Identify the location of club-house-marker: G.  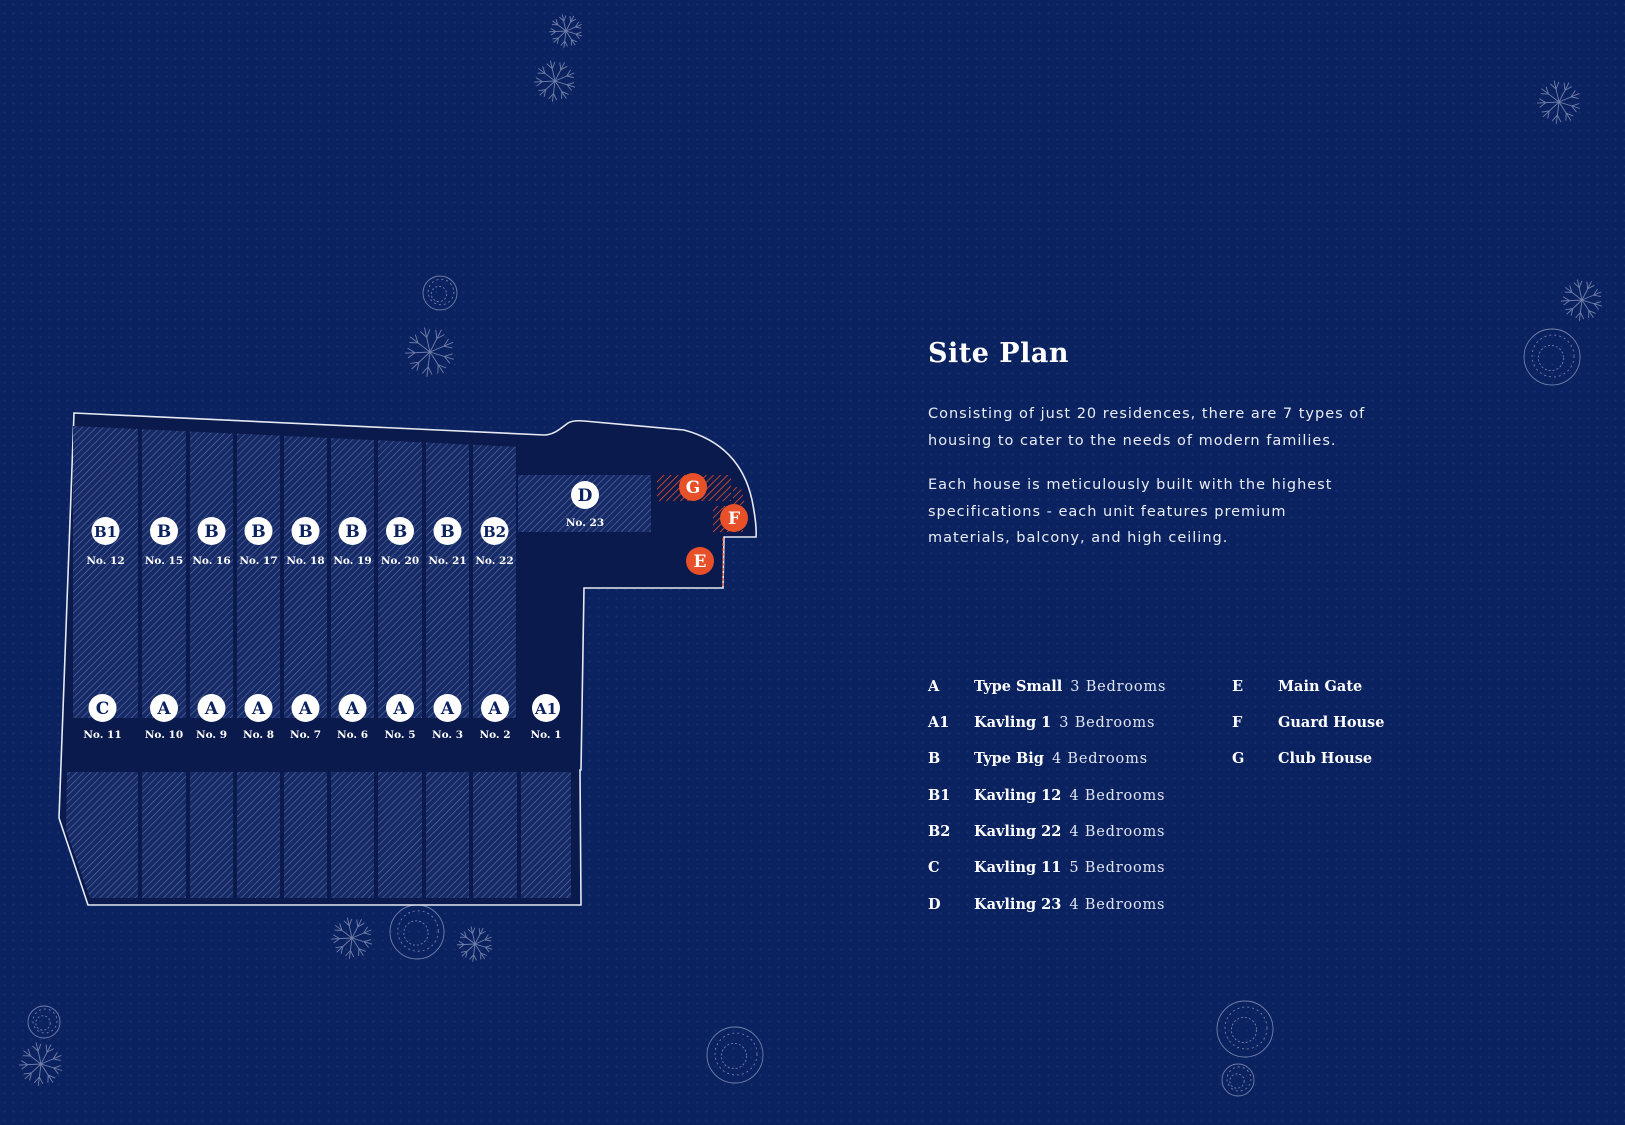
(693, 487).